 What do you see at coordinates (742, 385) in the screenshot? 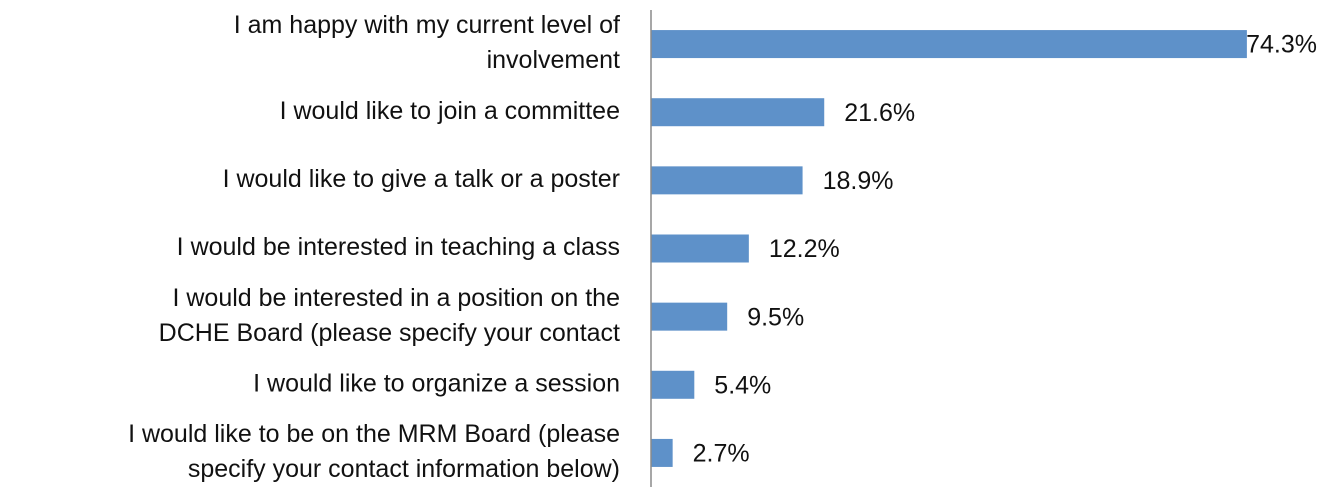
I see `data-label: 5.4%` at bounding box center [742, 385].